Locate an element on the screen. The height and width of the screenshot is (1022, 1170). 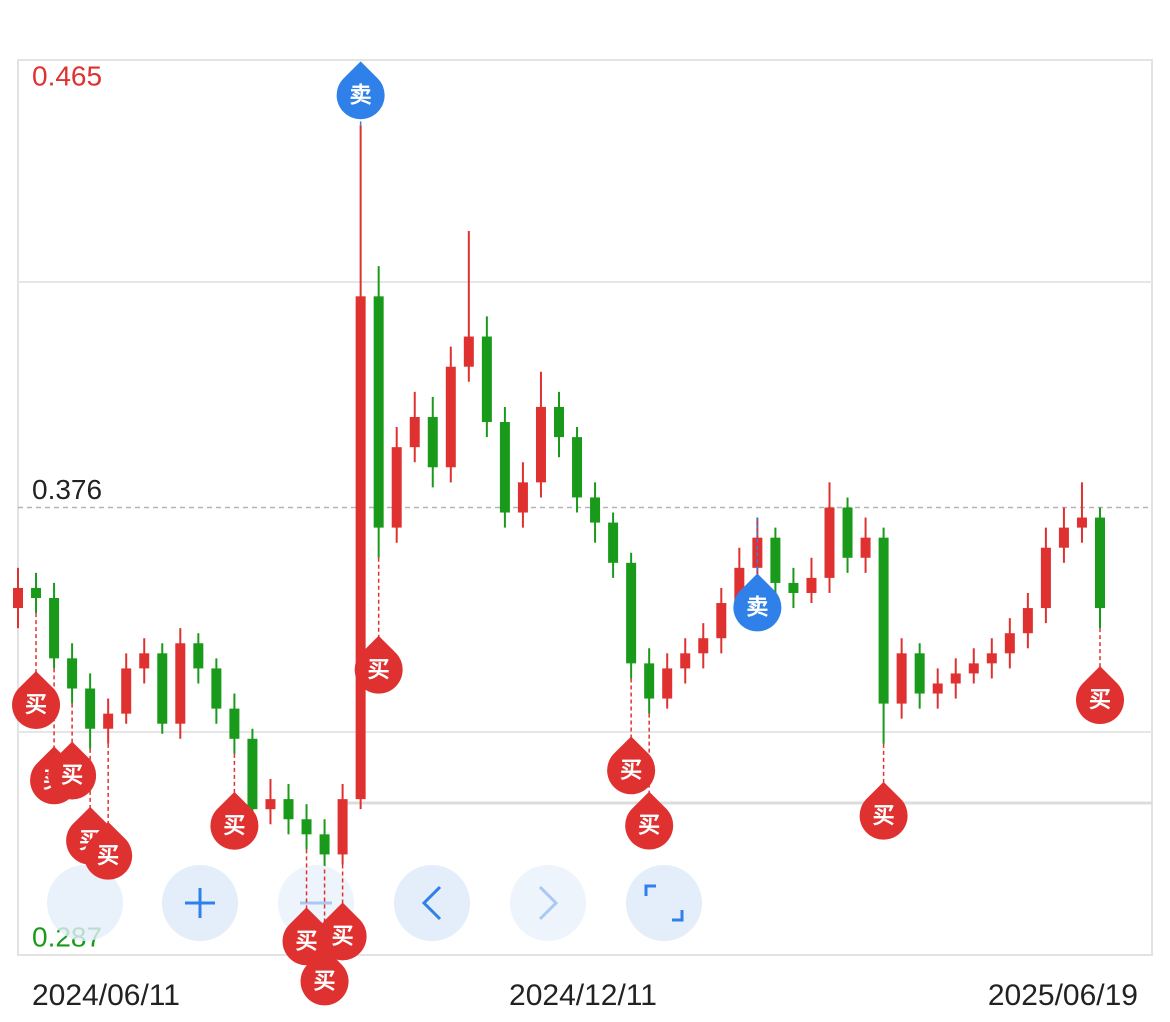
y-tick-label: 0.465 is located at coordinates (67, 75).